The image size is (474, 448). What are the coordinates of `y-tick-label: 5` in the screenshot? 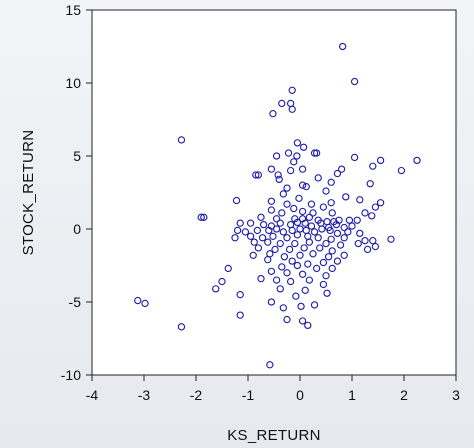 It's located at (77, 156).